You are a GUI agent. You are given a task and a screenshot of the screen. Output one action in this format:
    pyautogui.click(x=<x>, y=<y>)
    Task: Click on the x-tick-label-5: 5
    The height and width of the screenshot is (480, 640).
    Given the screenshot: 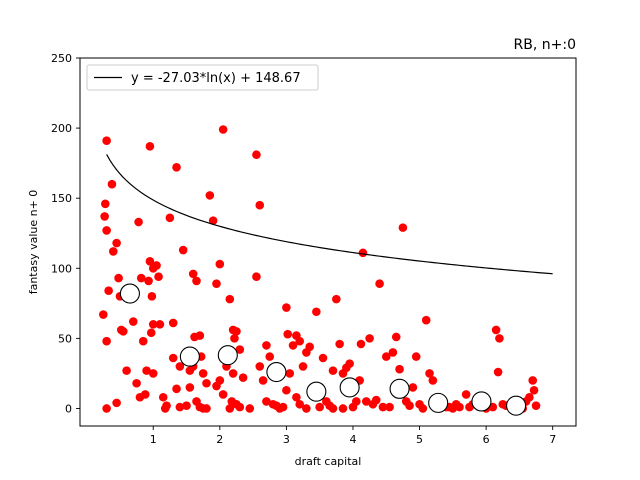 What is the action you would take?
    pyautogui.click(x=419, y=439)
    